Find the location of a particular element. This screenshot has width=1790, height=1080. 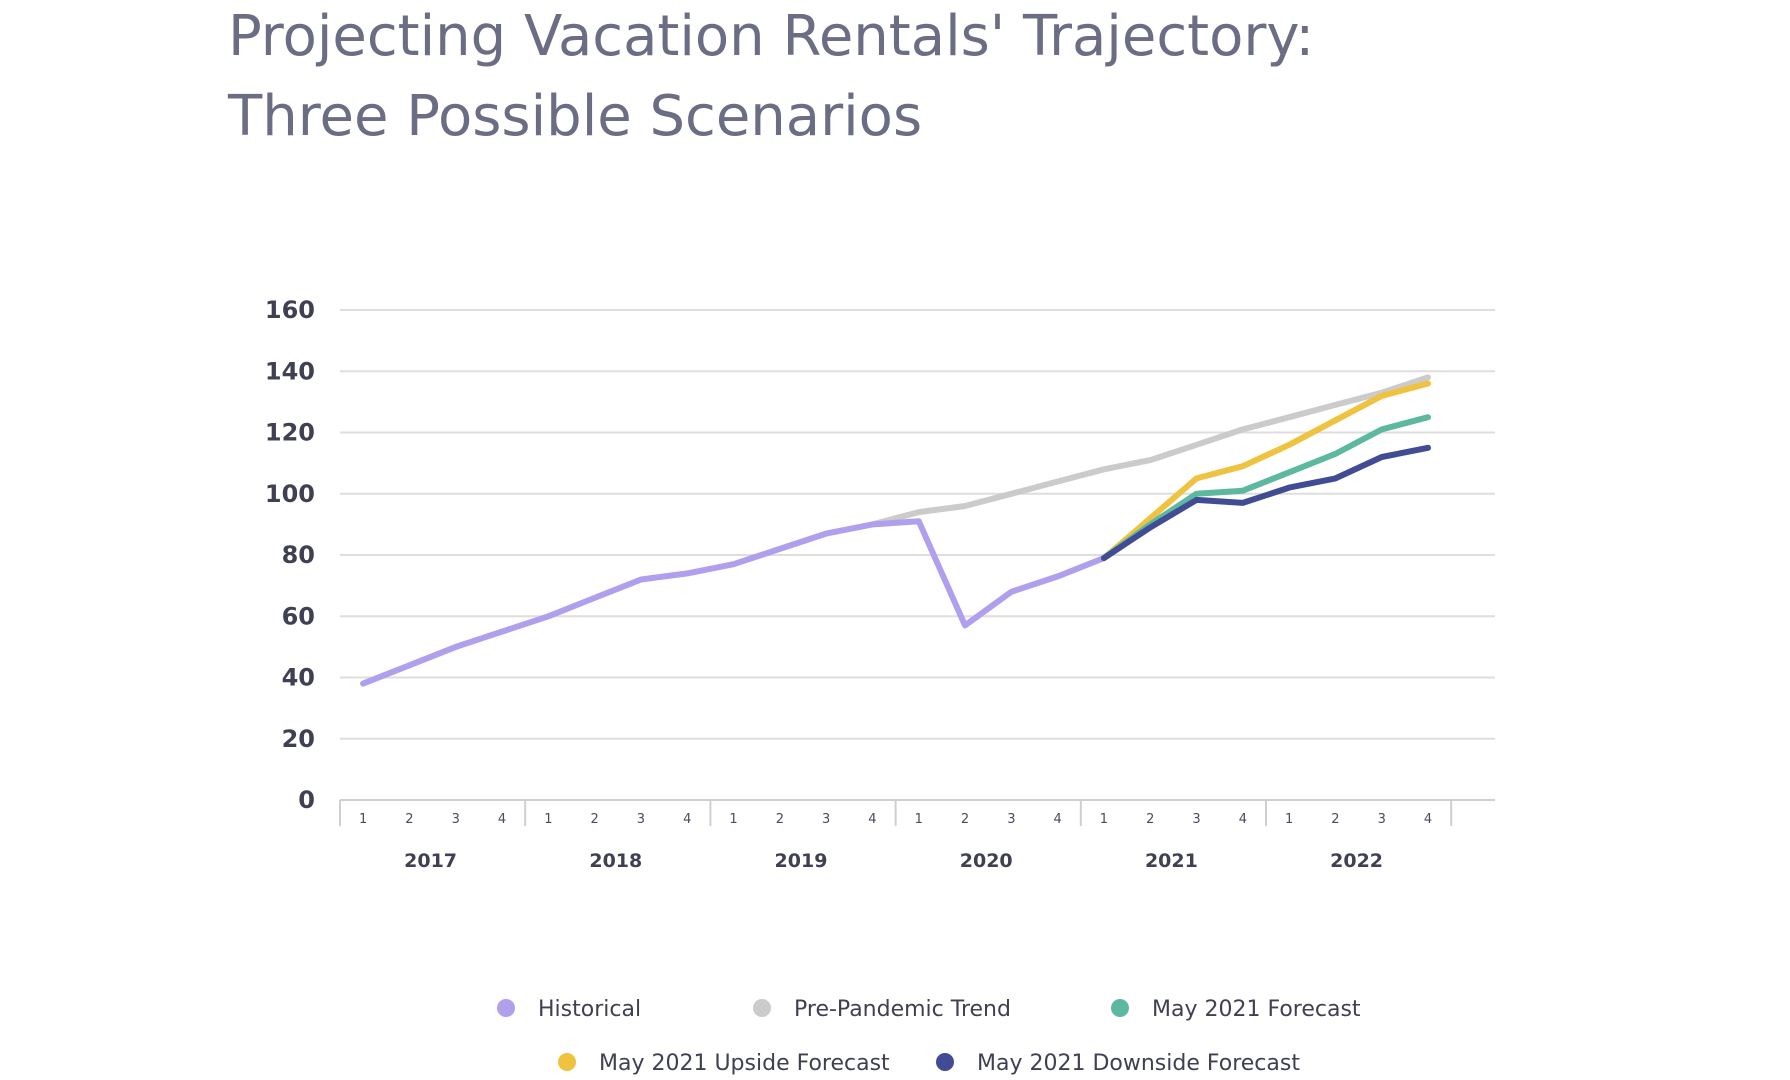

series-line-pre-pandemic-trend is located at coordinates (1150, 451).